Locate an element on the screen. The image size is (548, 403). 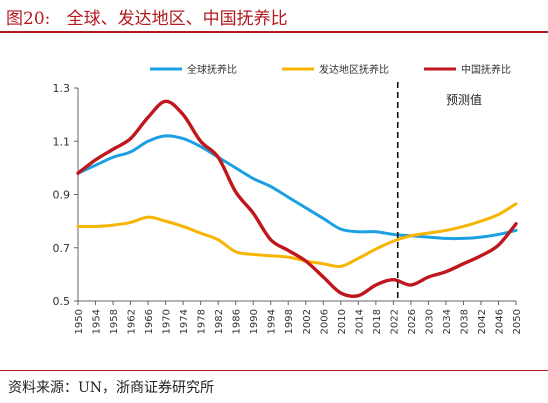
x-tick-label: 2002 is located at coordinates (307, 321).